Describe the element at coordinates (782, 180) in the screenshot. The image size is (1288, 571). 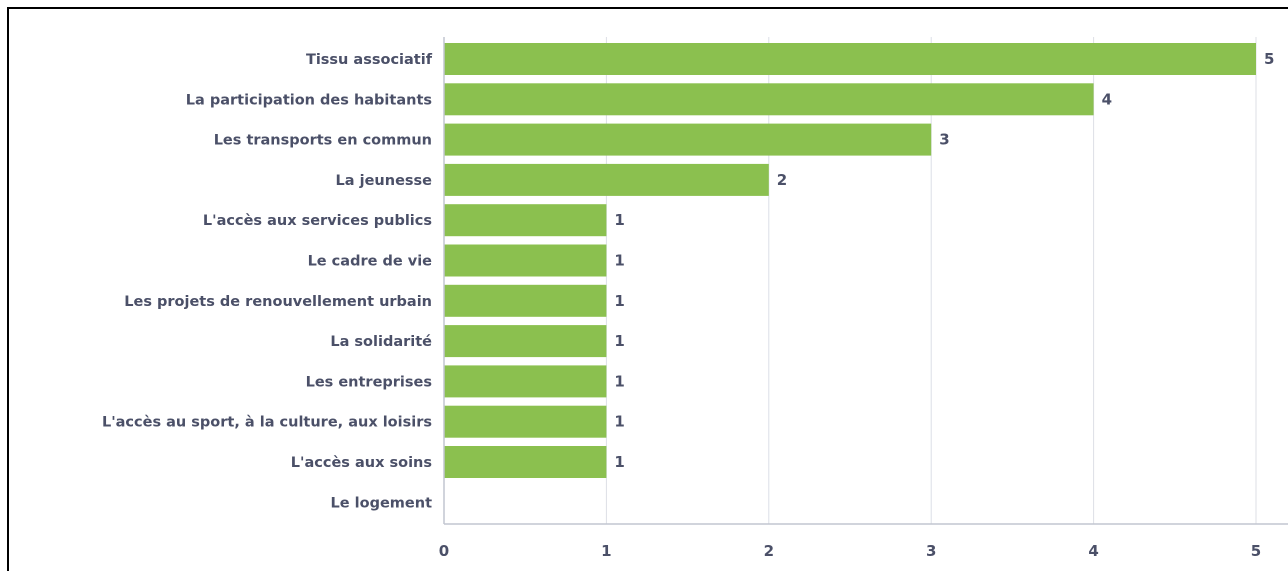
I see `value-label: 2` at that location.